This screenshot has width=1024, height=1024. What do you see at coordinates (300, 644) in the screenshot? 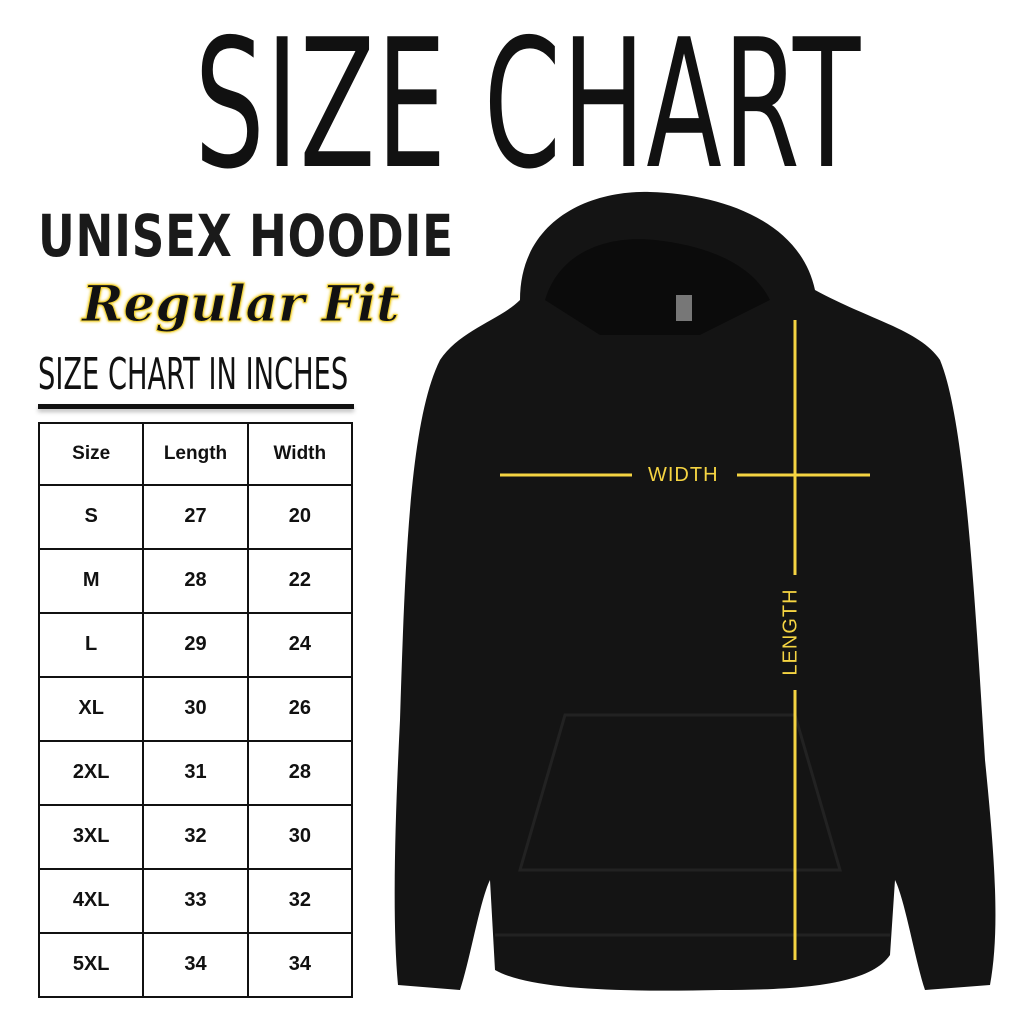
I see `cell-width: 24` at bounding box center [300, 644].